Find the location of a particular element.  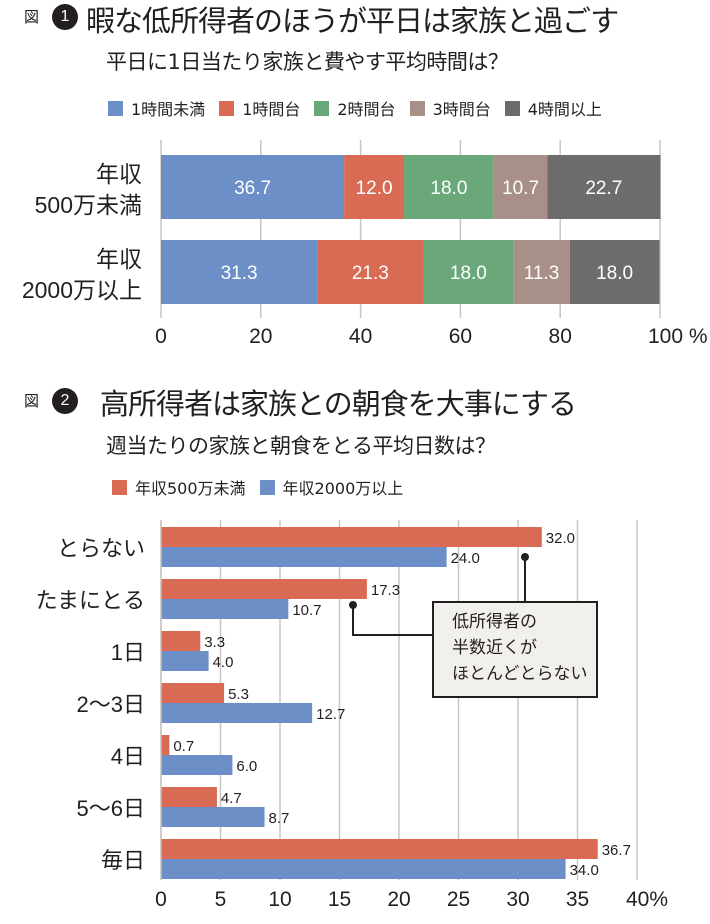

data-label: 22.7 is located at coordinates (603, 188).